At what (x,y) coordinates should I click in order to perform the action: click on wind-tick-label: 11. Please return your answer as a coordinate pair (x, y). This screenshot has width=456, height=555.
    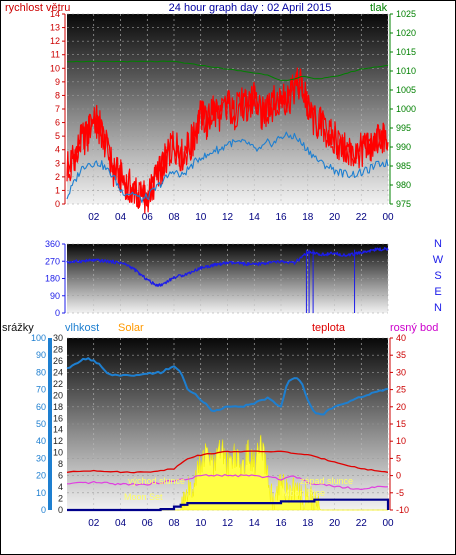
    Looking at the image, I should click on (55, 55).